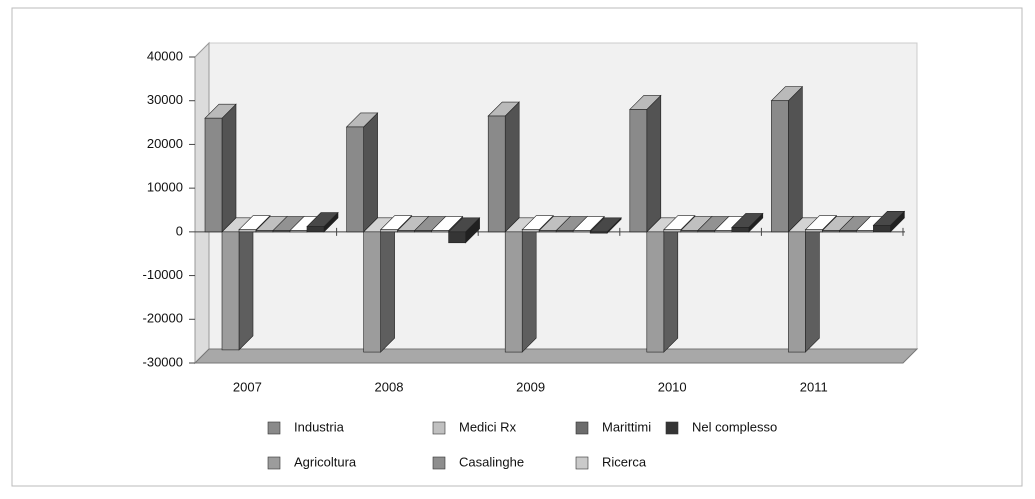  What do you see at coordinates (530, 386) in the screenshot?
I see `x-tick-label: 2009` at bounding box center [530, 386].